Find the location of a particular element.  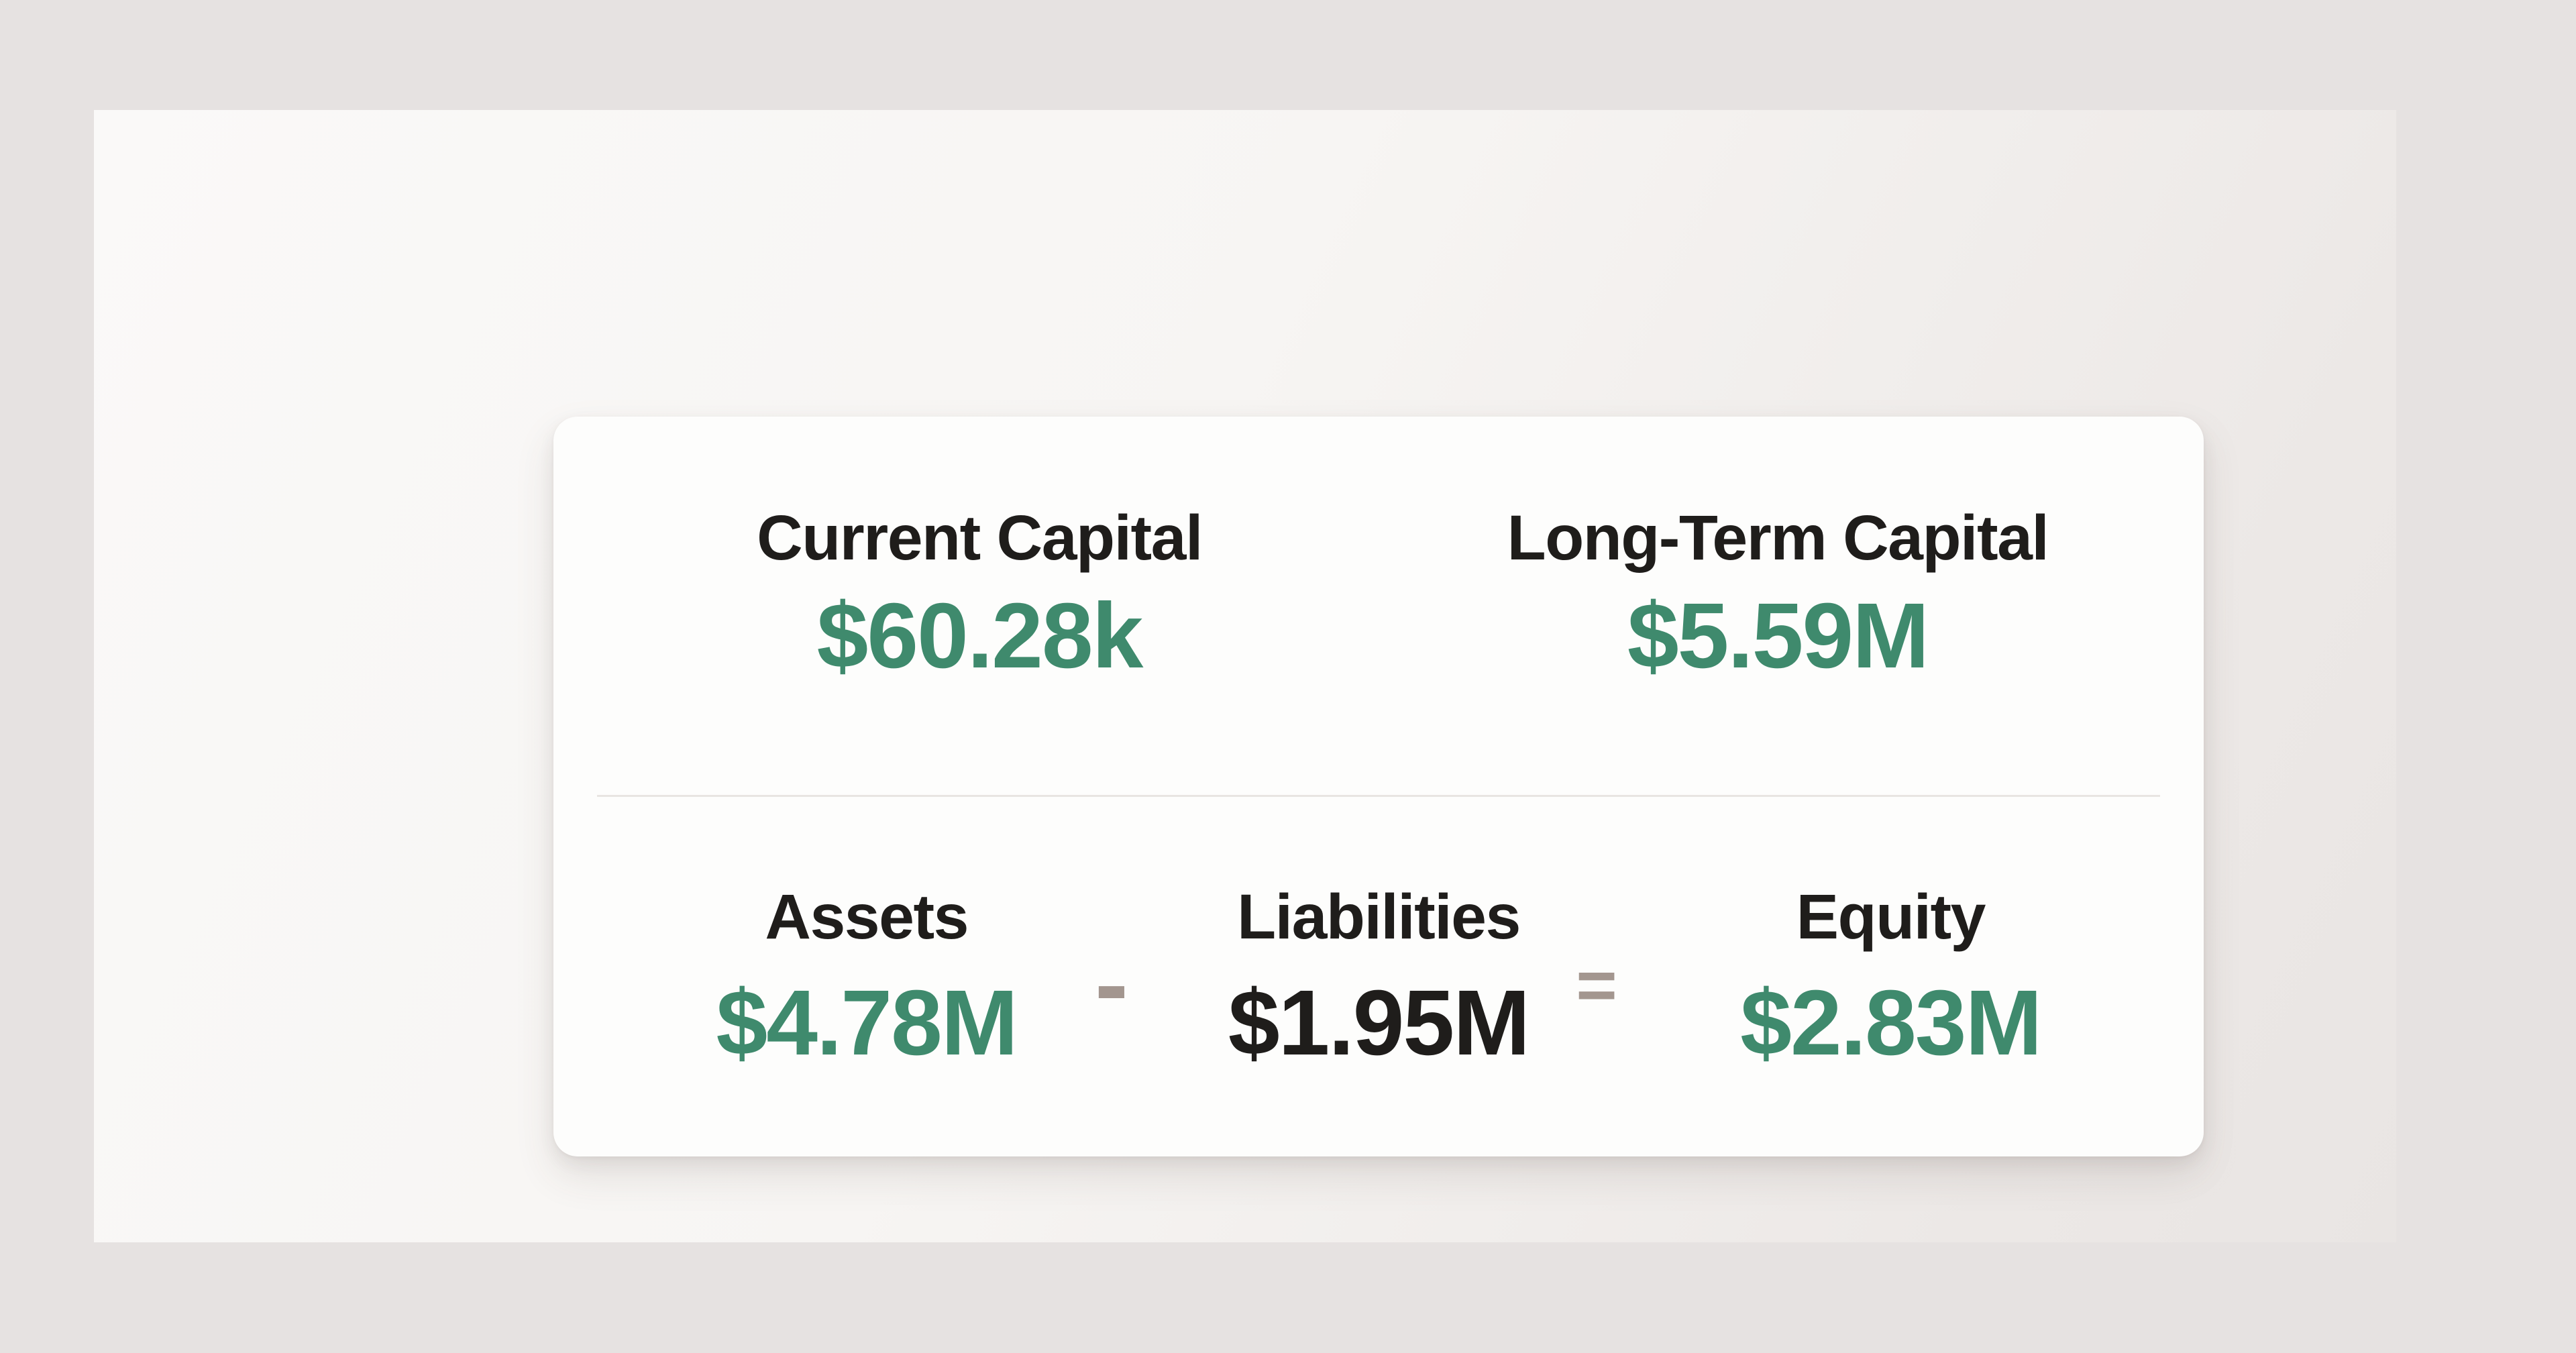

minus-operator: - is located at coordinates (1111, 983).